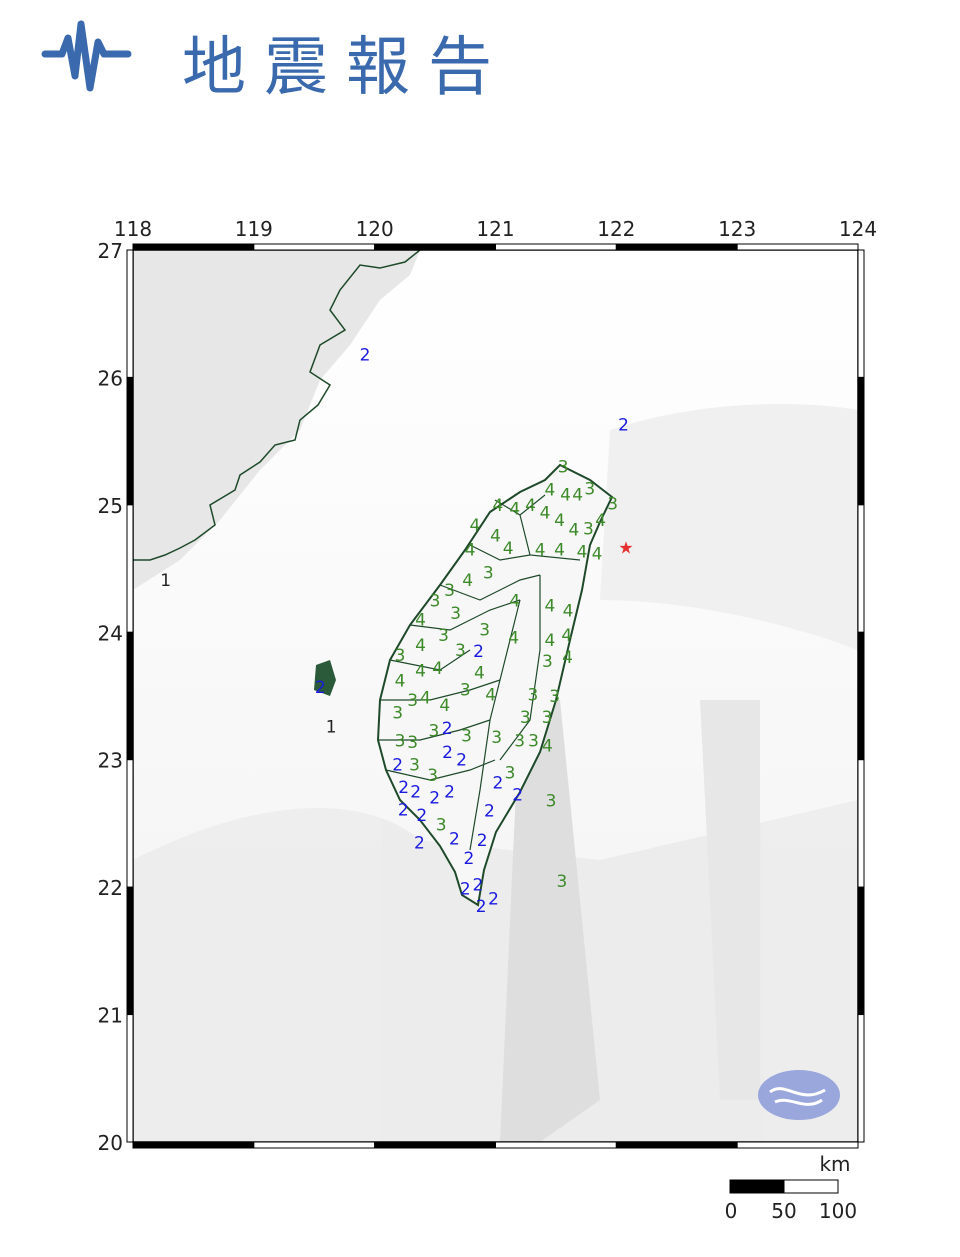 This screenshot has height=1257, width=960. Describe the element at coordinates (791, 1187) in the screenshot. I see `scale-bar: km 0 50 100` at that location.